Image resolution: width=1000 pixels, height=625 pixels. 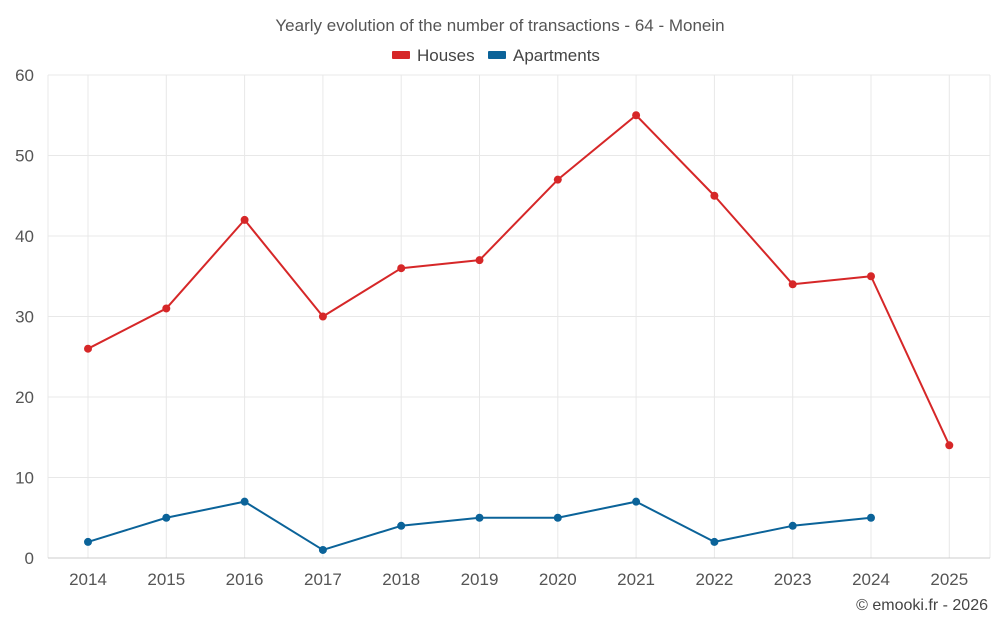 I want to click on x-tick-label: 2022, so click(x=714, y=579).